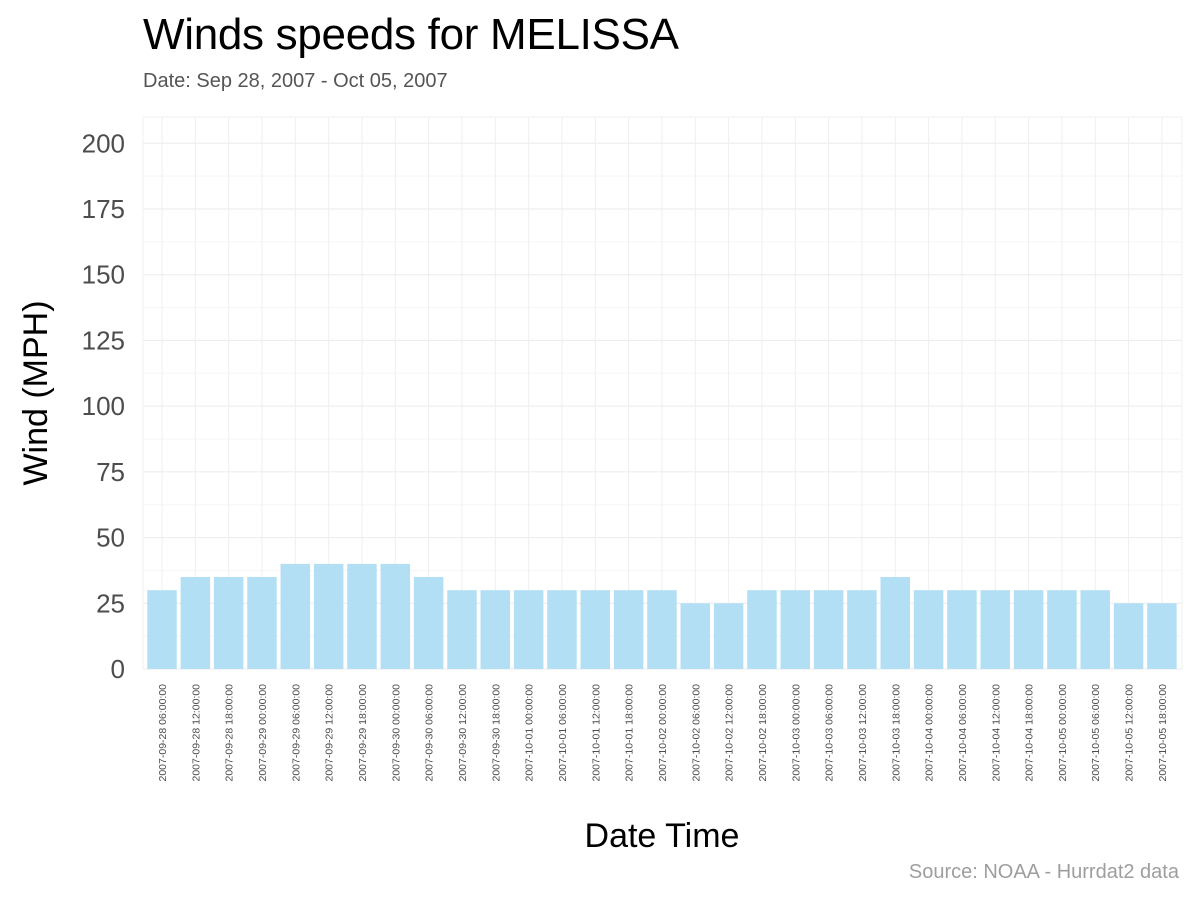 This screenshot has height=900, width=1200. What do you see at coordinates (1130, 733) in the screenshot?
I see `x-tick-label: 2007-10-05 12:00:00` at bounding box center [1130, 733].